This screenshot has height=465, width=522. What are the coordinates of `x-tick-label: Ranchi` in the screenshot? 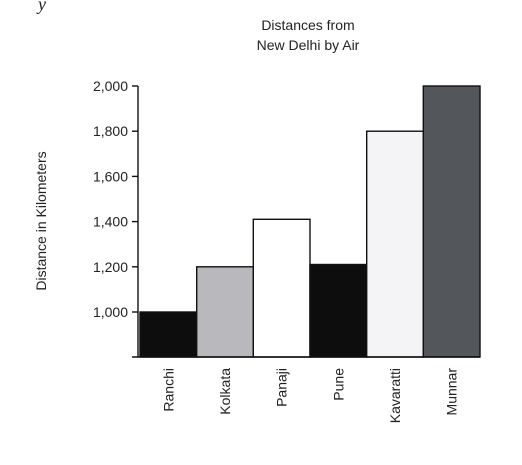 It's located at (168, 390).